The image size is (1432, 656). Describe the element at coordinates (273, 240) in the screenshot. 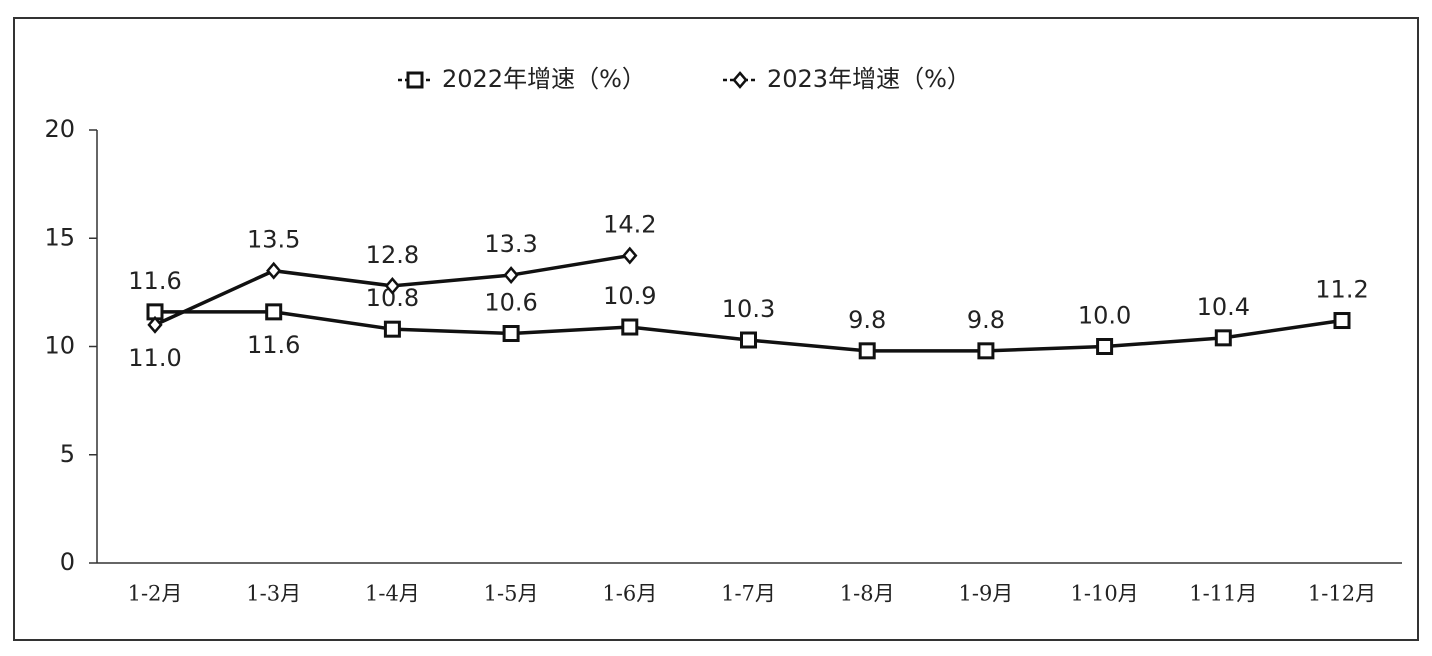

I see `data-label: 13.5` at that location.